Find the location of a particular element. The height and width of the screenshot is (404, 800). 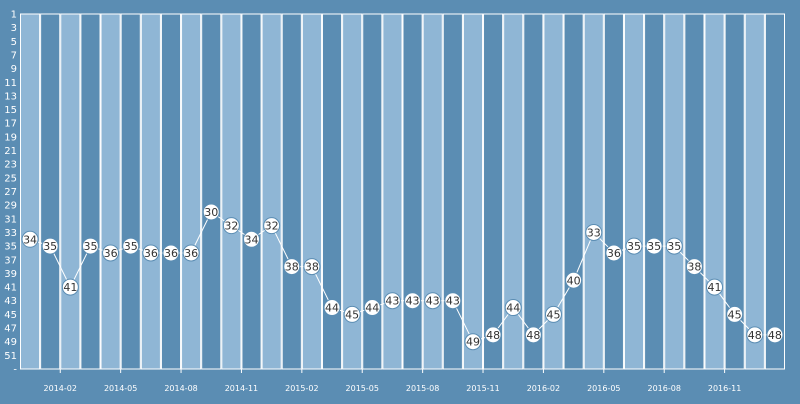

data-point-2015-04: 45 is located at coordinates (352, 314).